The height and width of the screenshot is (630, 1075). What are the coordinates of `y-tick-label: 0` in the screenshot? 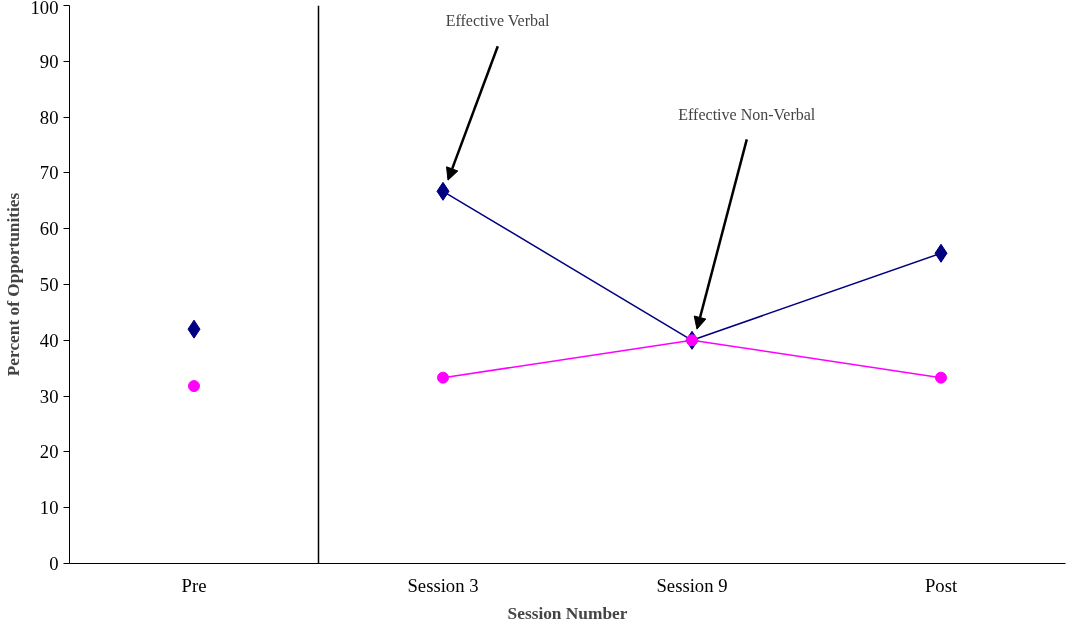 It's located at (54, 563).